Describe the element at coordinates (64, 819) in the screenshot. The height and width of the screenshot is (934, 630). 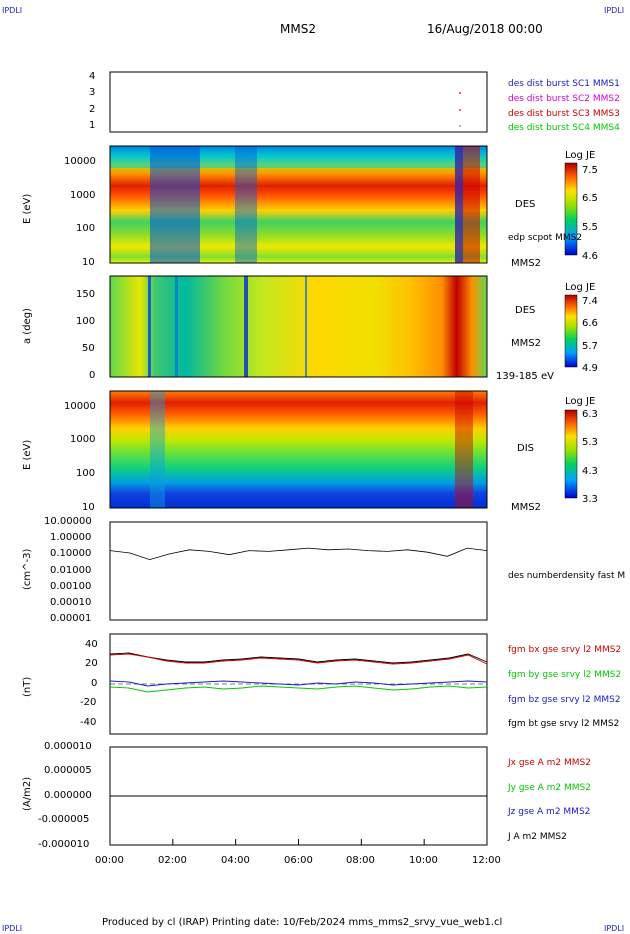
I see `p7-ytick: -0.000005` at that location.